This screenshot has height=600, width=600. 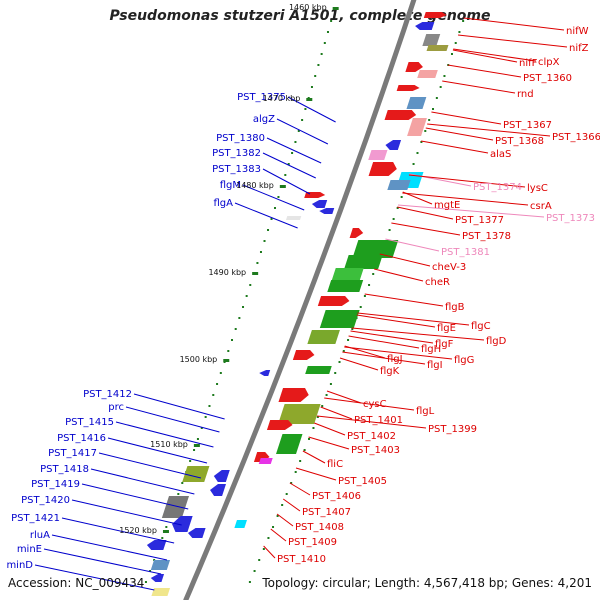 I want to click on gene-label: nifF, so click(x=528, y=63).